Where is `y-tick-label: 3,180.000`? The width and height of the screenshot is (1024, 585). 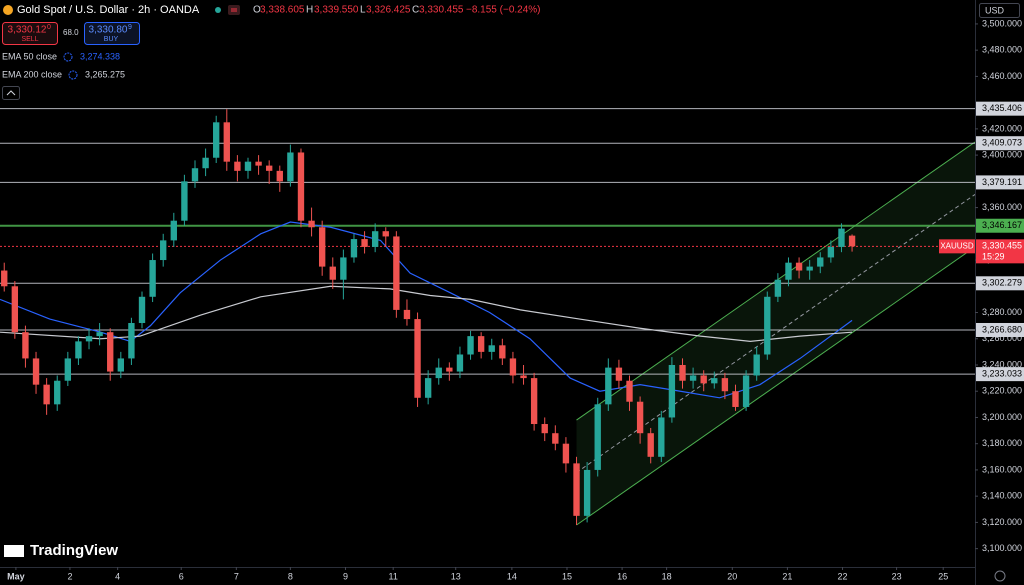
y-tick-label: 3,180.000 is located at coordinates (1002, 443).